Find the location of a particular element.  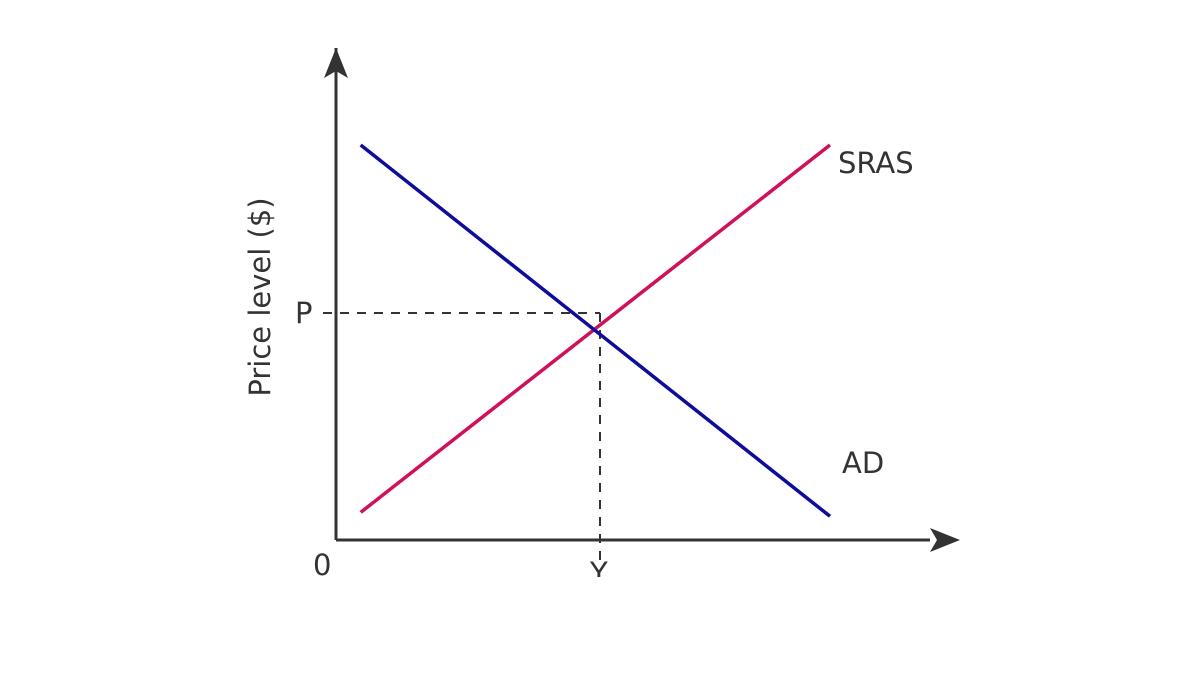

label-clip-mask is located at coordinates (600, 597).